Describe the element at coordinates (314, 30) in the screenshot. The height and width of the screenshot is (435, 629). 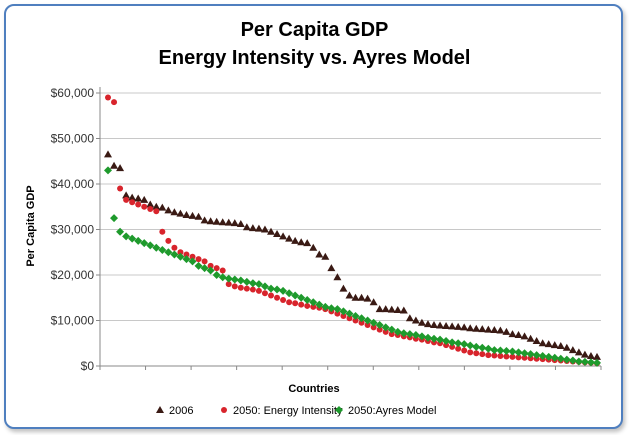
I see `chart-title-line-1: Per Capita GDP` at that location.